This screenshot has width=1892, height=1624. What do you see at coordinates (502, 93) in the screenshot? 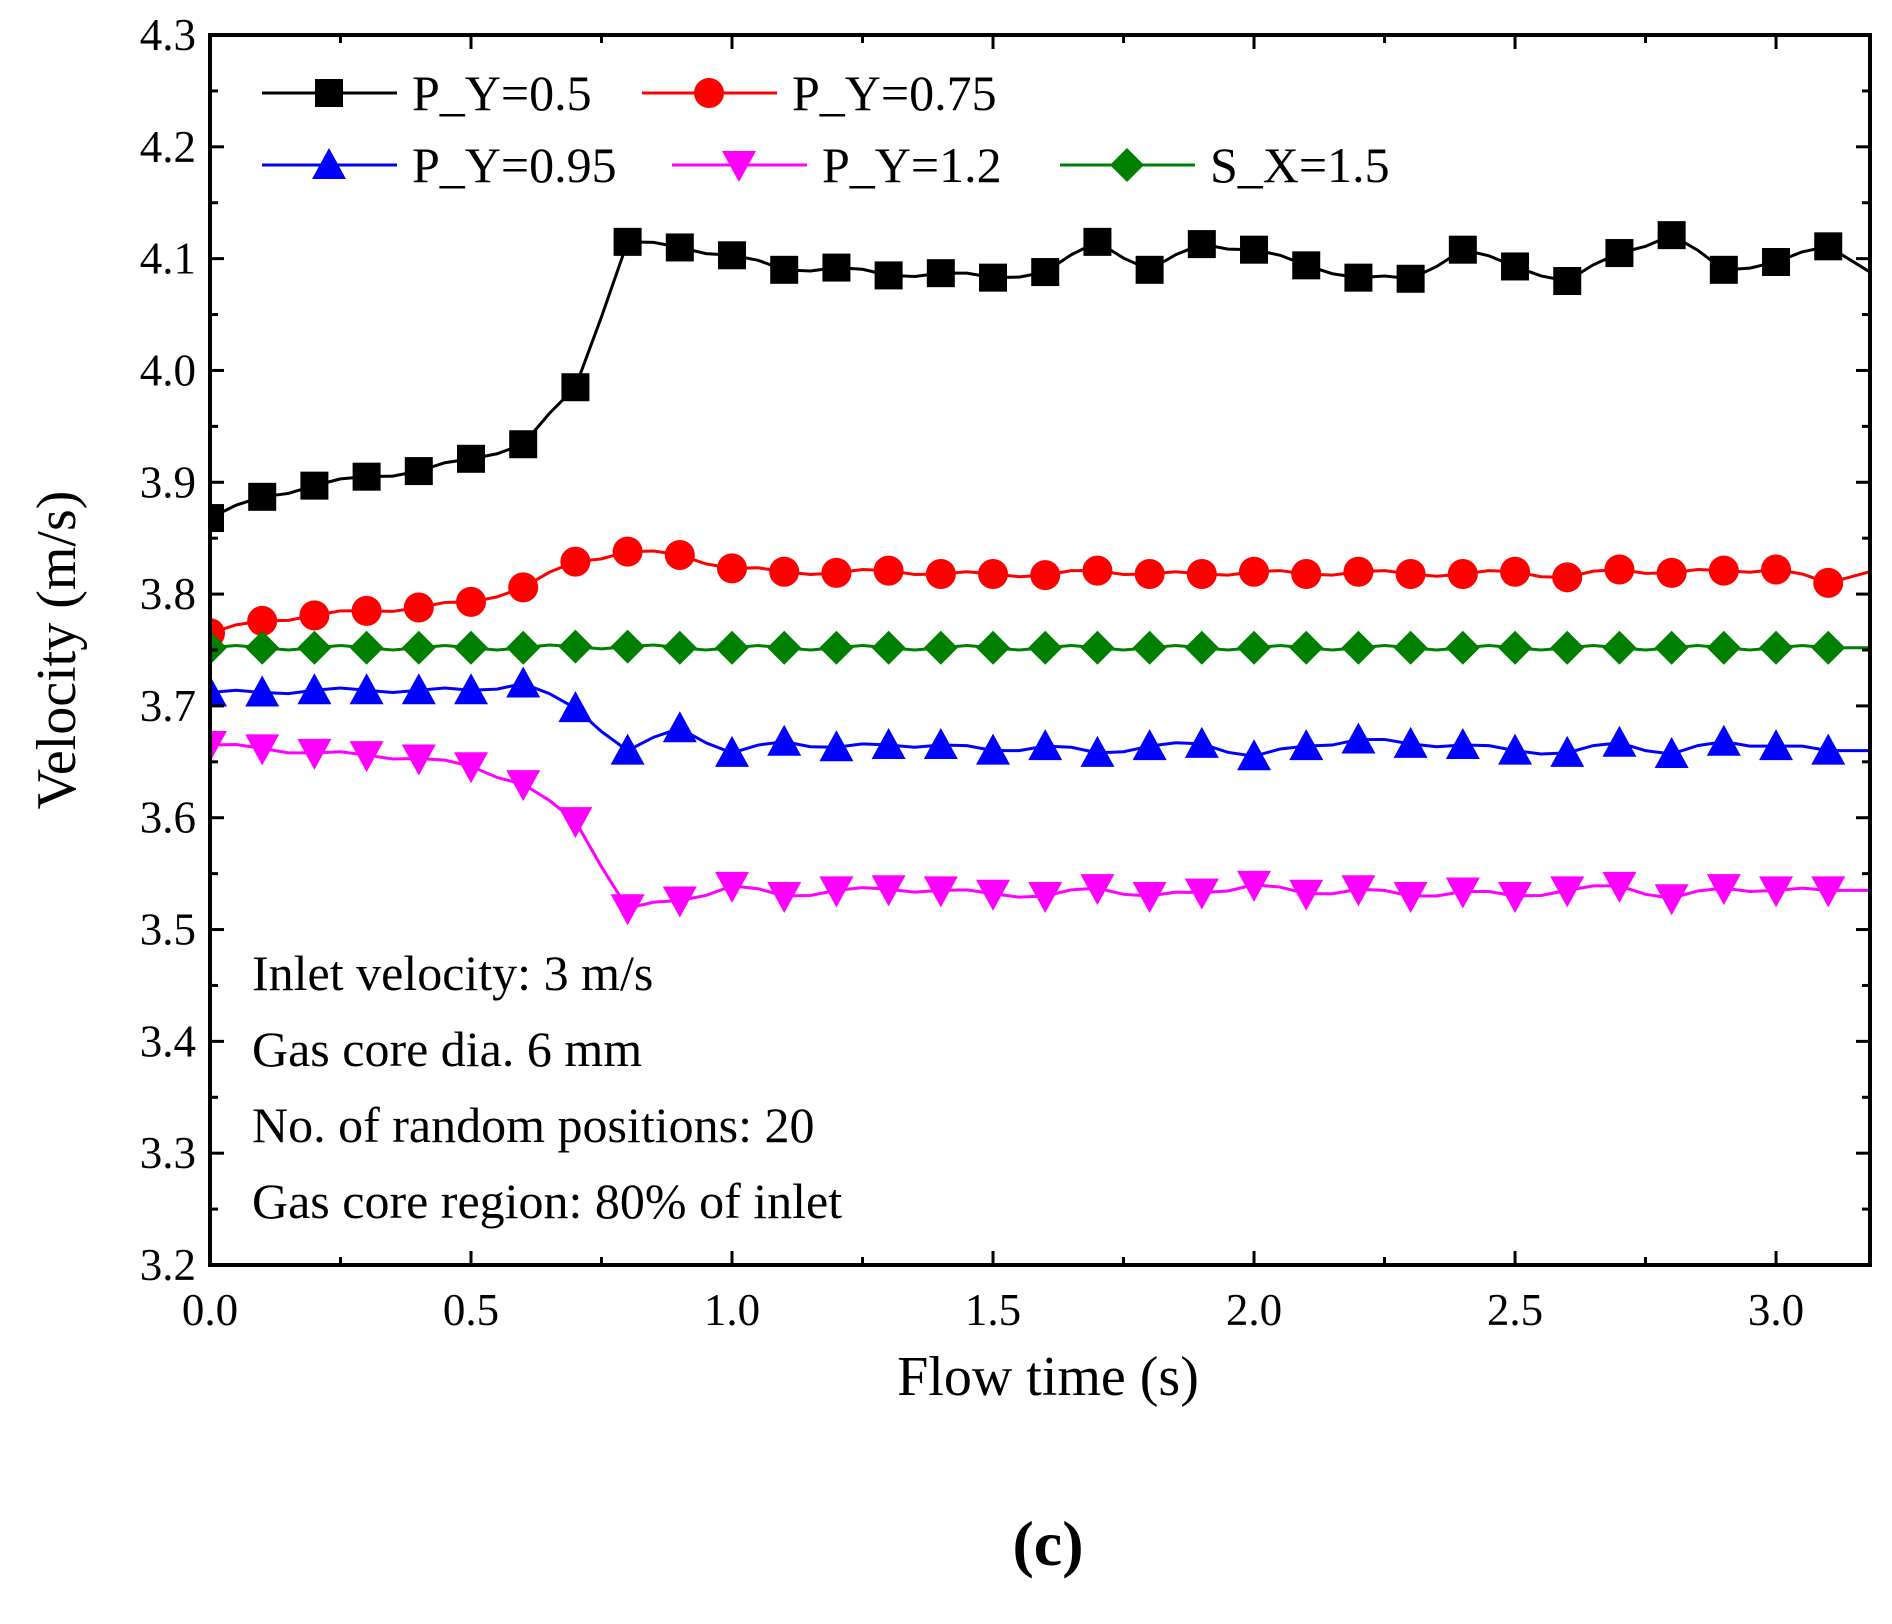
I see `legend-label: P_Y=0.5` at bounding box center [502, 93].